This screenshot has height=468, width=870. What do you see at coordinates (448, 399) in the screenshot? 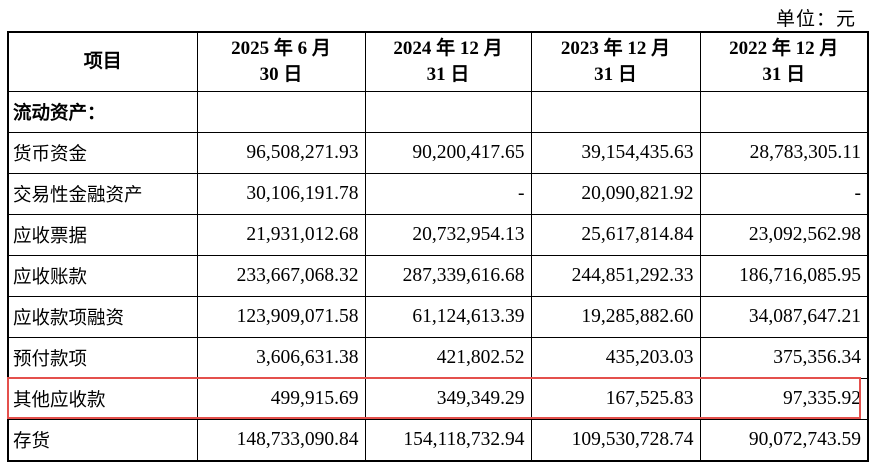
I see `cell-value: 349,349.29` at bounding box center [448, 399].